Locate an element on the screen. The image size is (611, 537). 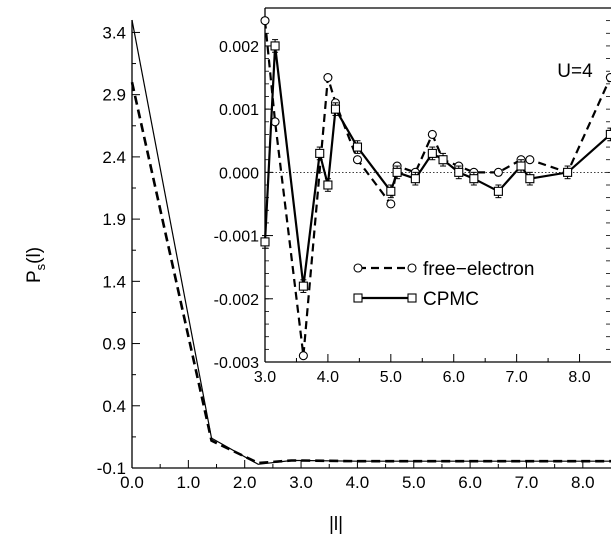
main-y-tick-label: 1.9 is located at coordinates (114, 219).